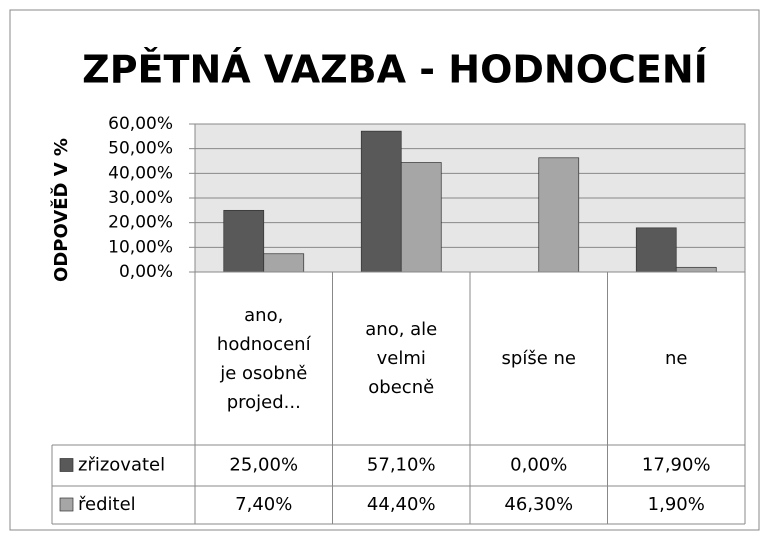 This screenshot has width=764, height=534. I want to click on y-tick-label: 0,00%, so click(146, 272).